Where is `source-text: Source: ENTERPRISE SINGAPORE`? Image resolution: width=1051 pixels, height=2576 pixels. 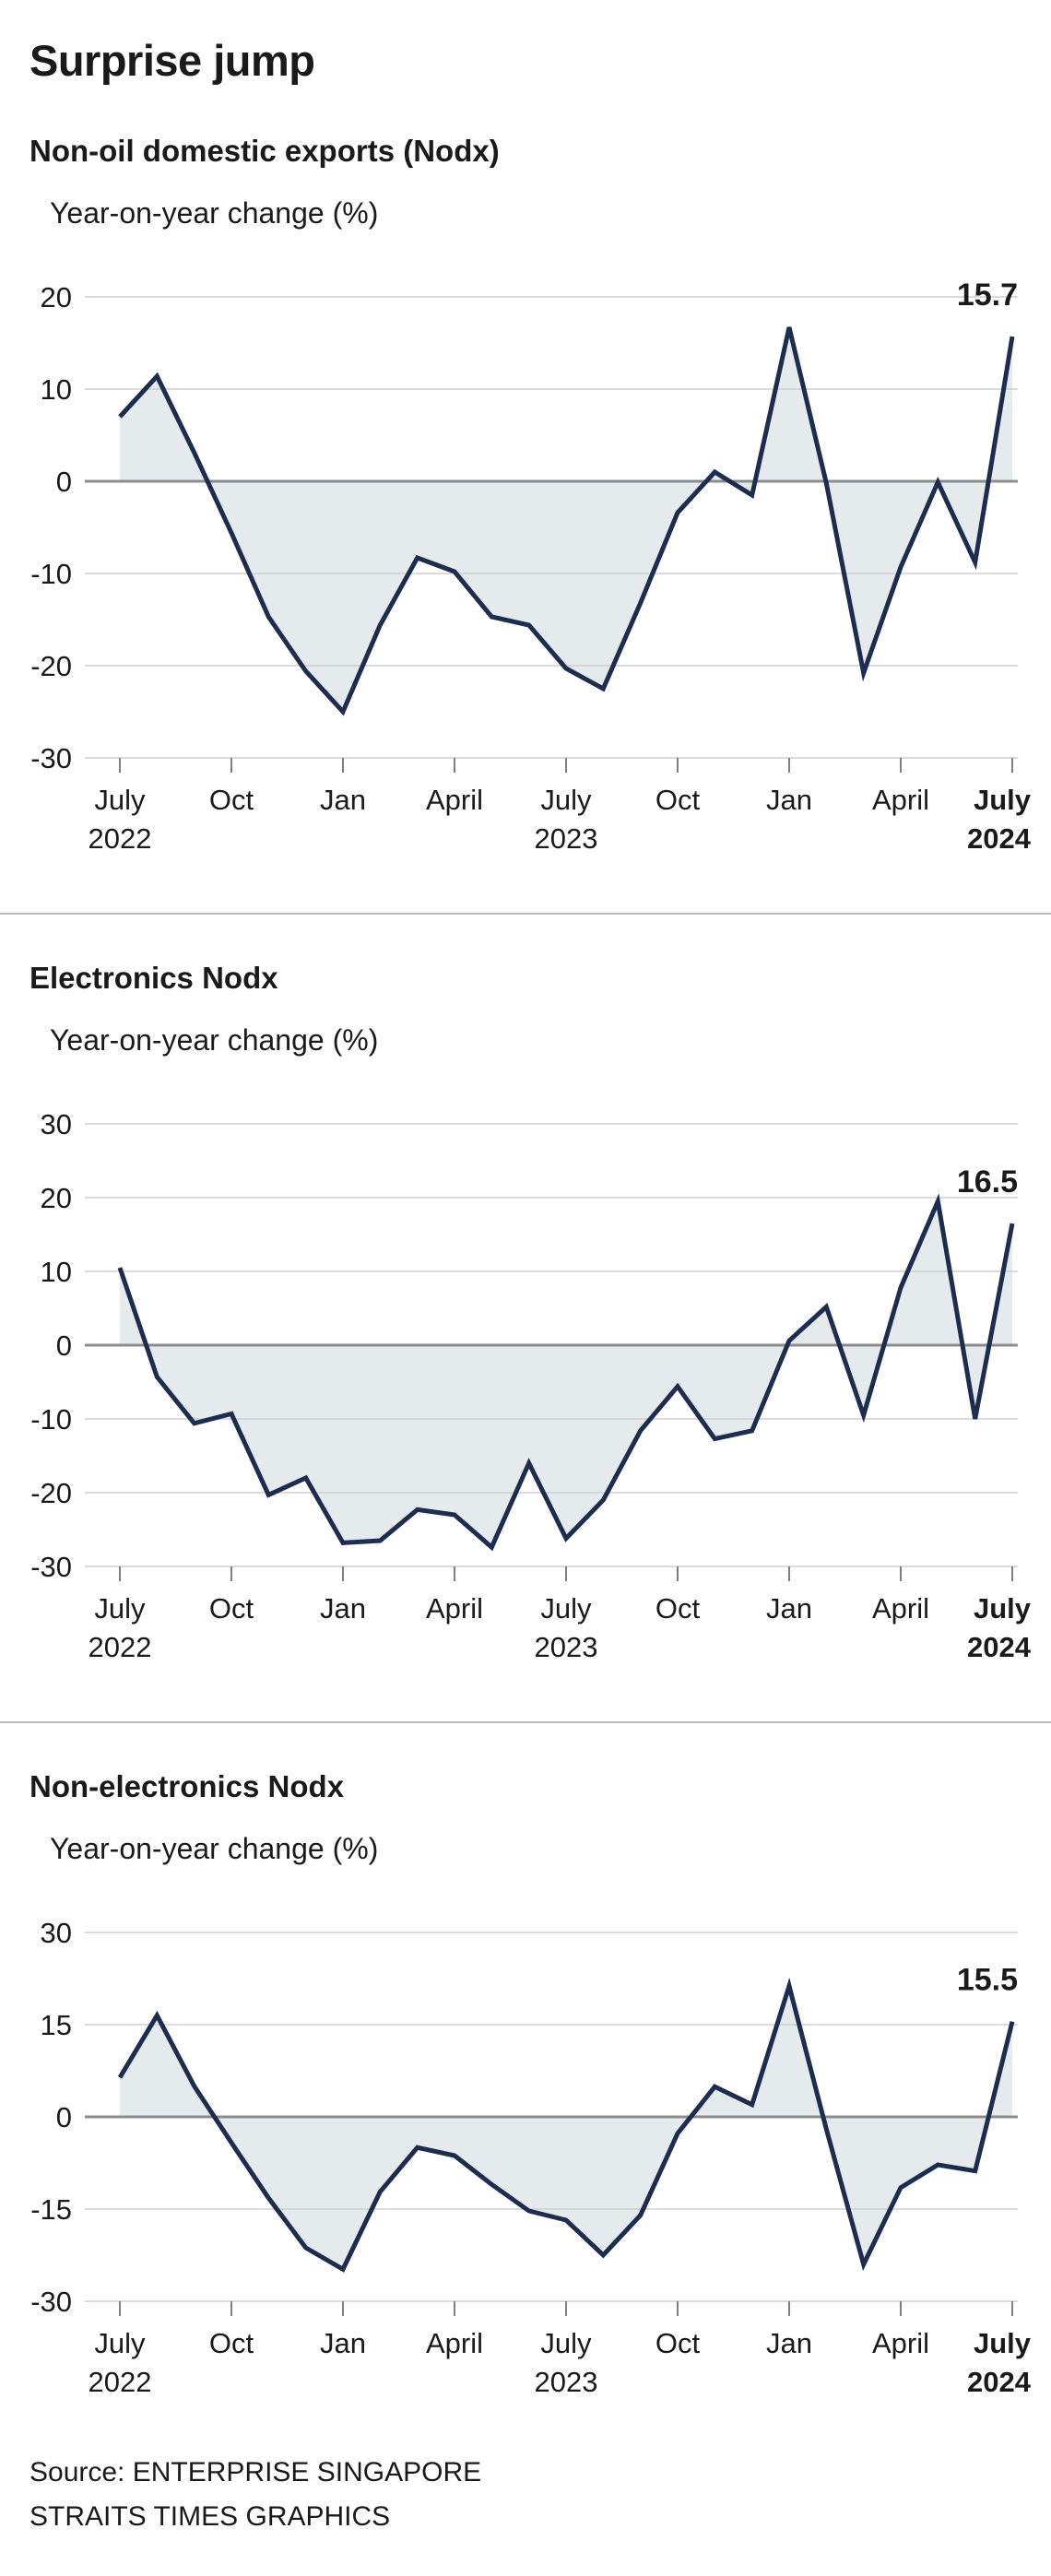
source-text: Source: ENTERPRISE SINGAPORE is located at coordinates (256, 2472).